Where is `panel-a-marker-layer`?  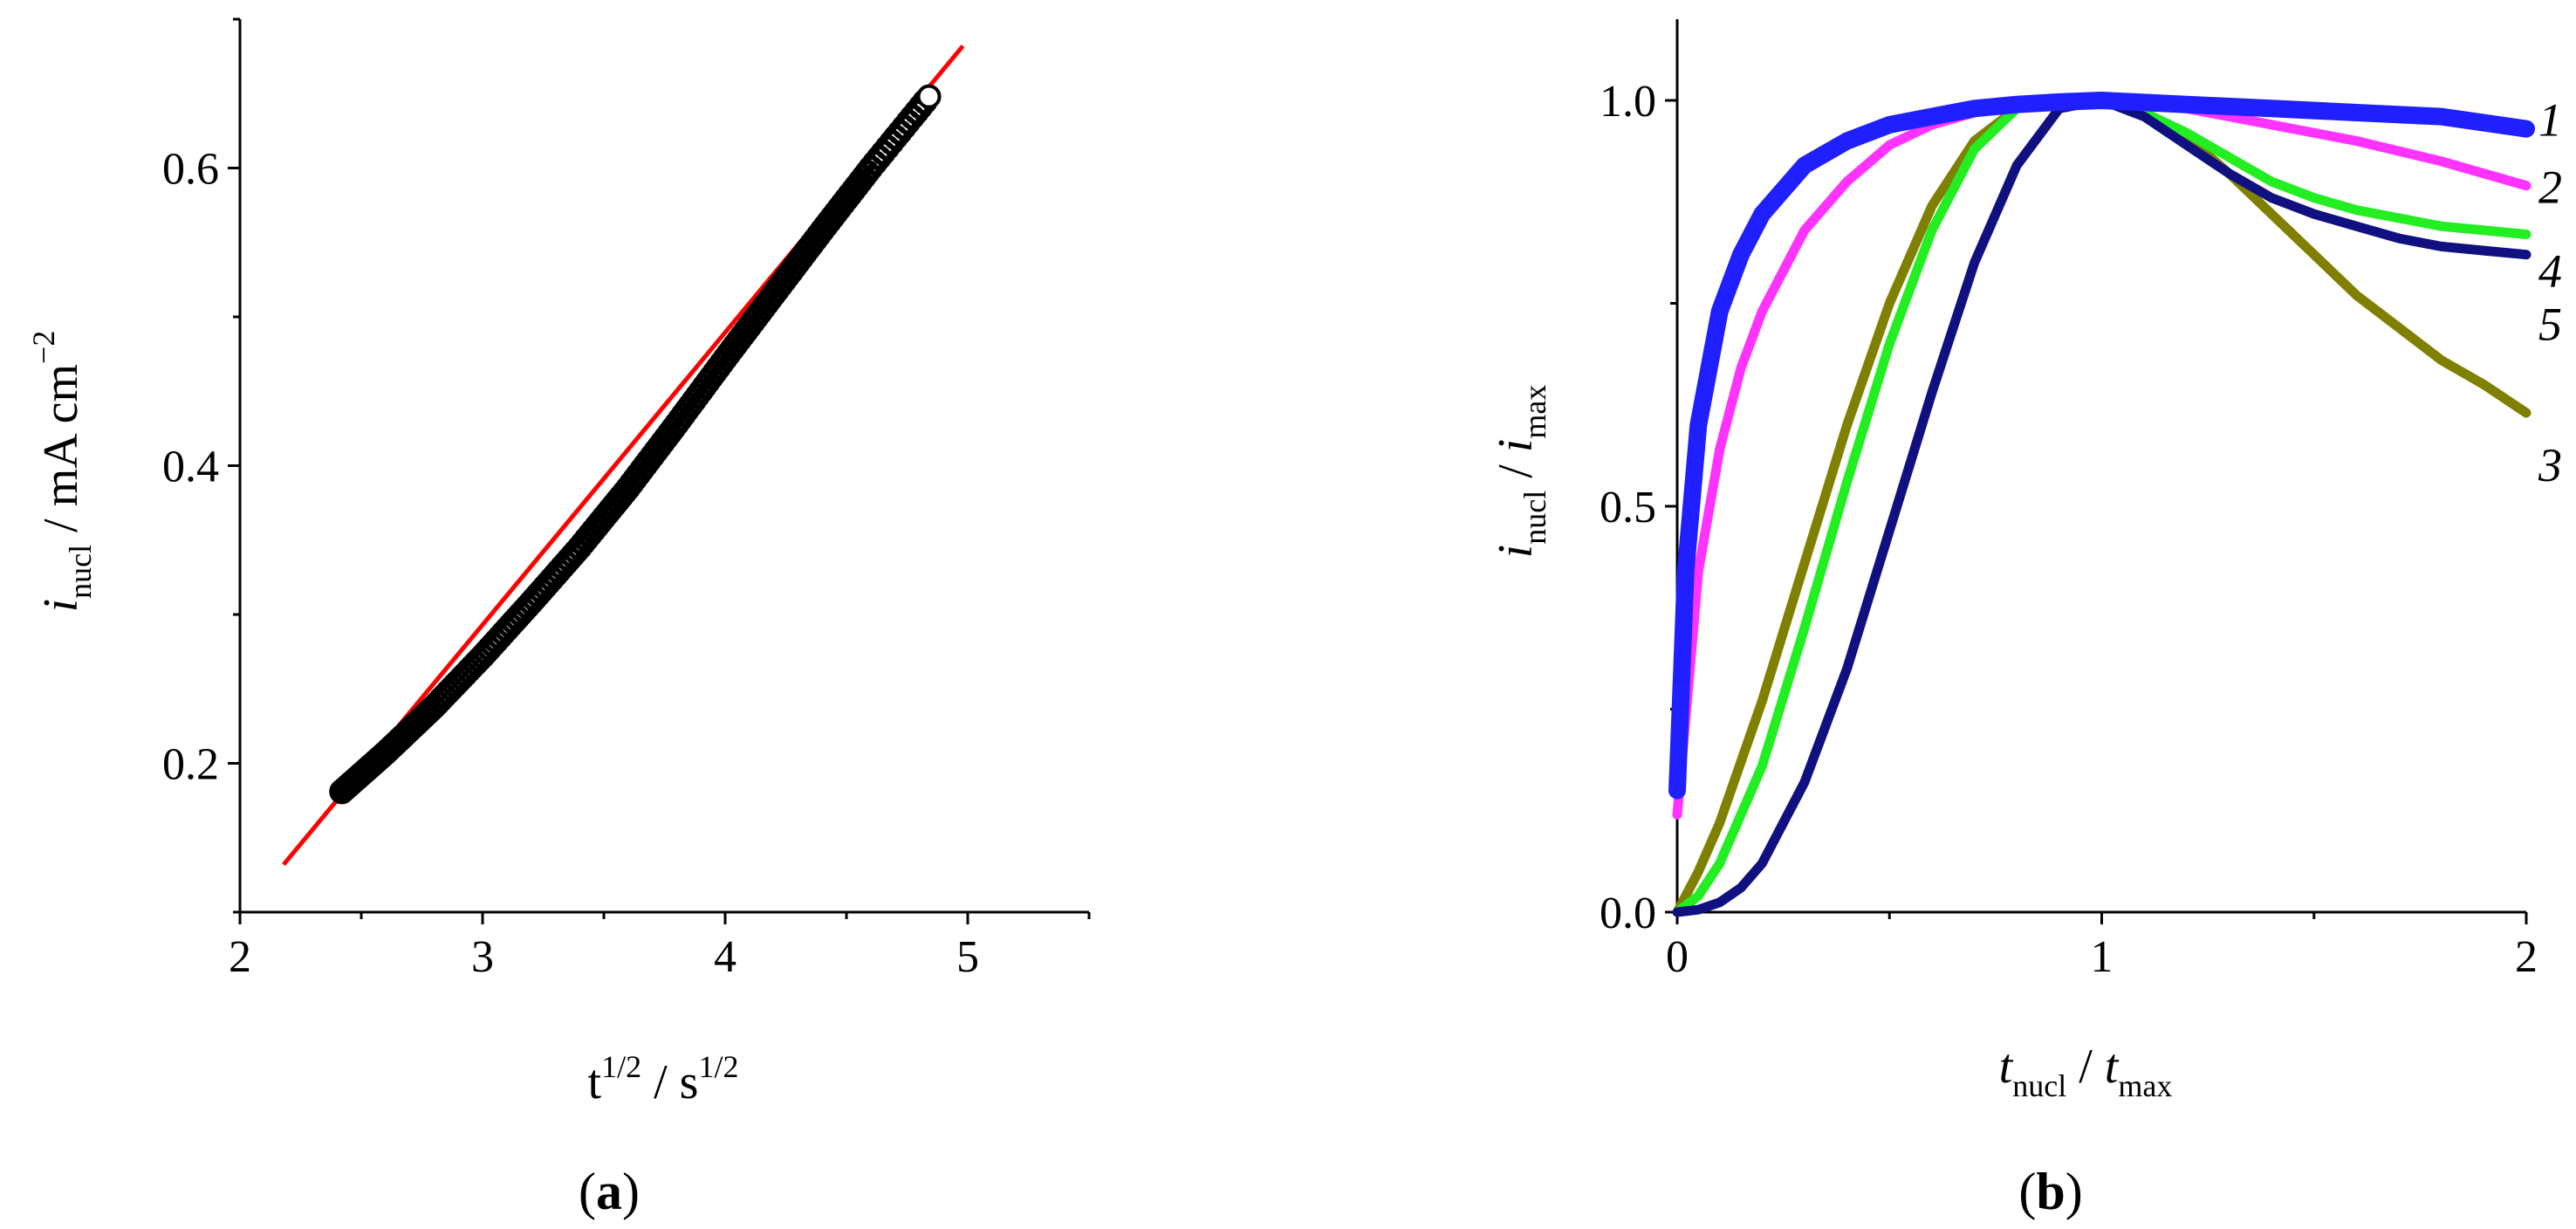
panel-a-marker-layer is located at coordinates (635, 444).